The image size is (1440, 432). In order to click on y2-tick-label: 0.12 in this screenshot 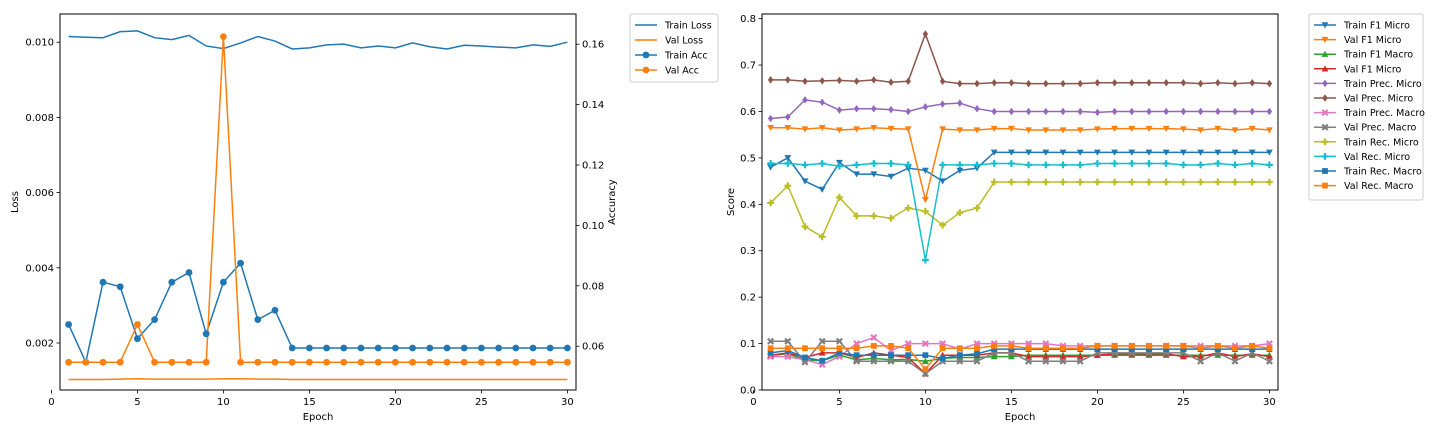, I will do `click(593, 166)`.